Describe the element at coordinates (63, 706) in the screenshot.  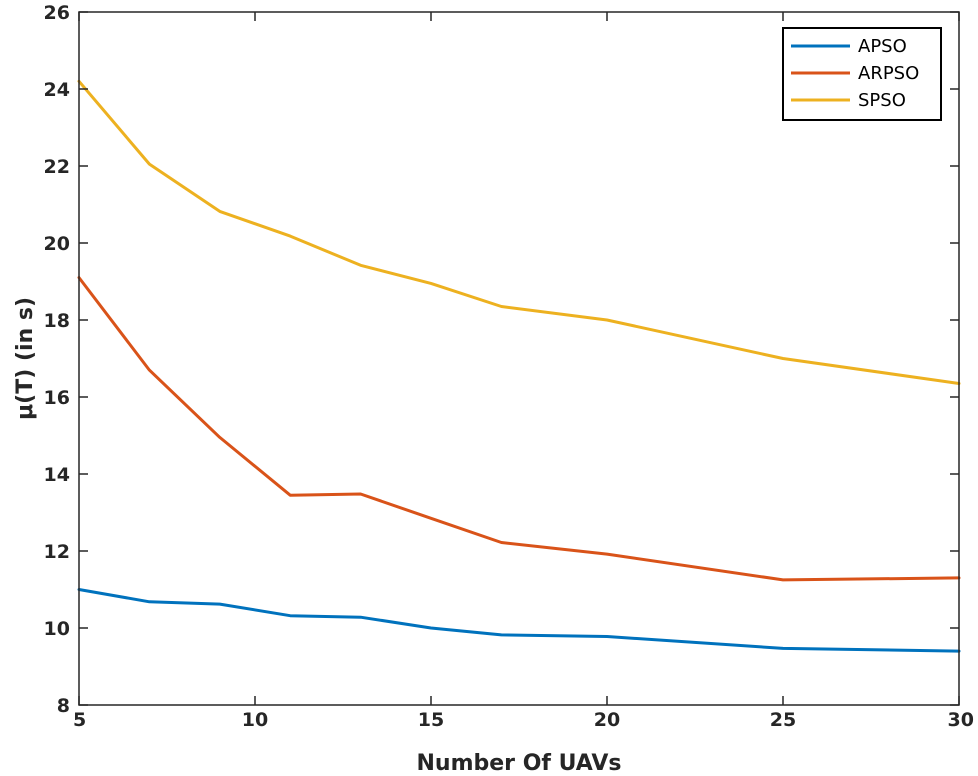
I see `y-tick-label: 8` at that location.